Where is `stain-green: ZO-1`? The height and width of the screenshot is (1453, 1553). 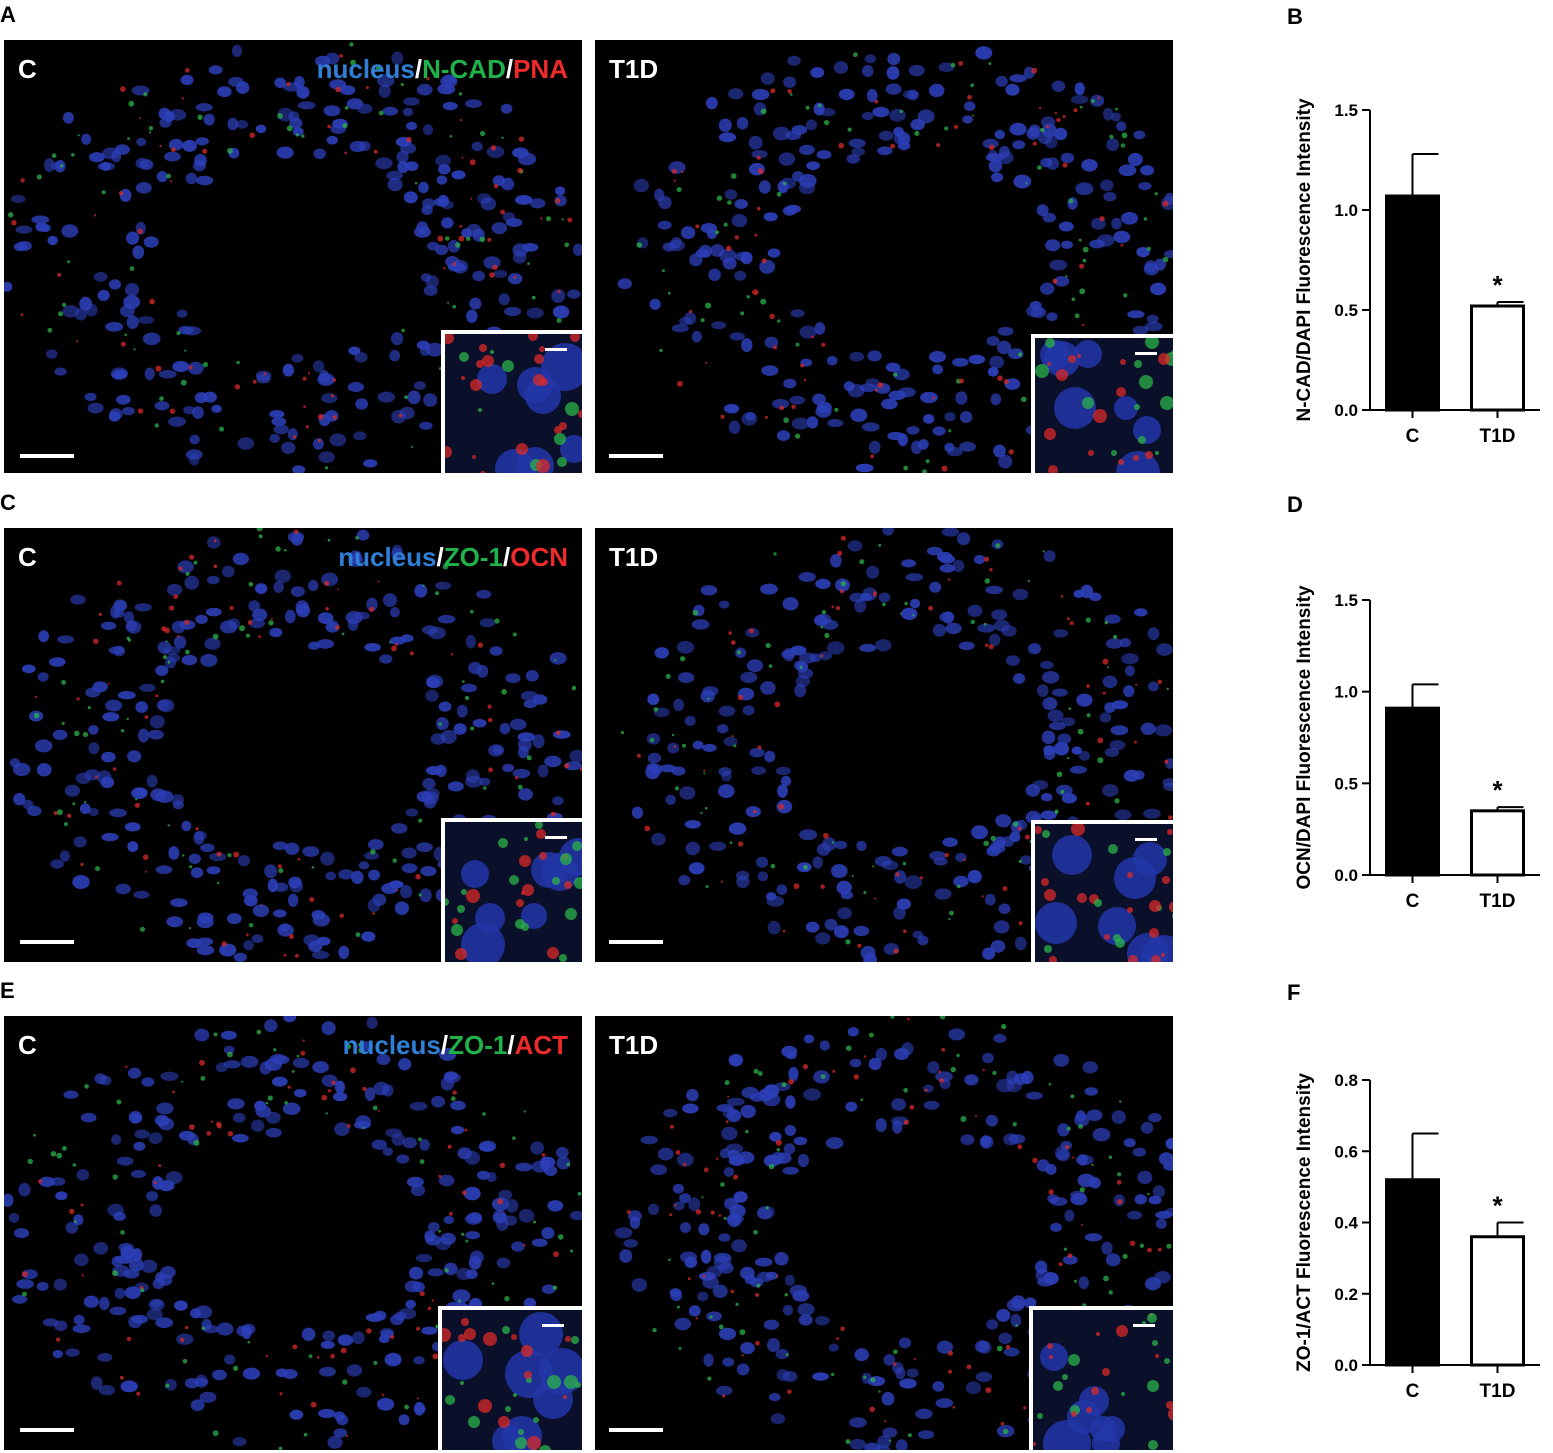 stain-green: ZO-1 is located at coordinates (473, 557).